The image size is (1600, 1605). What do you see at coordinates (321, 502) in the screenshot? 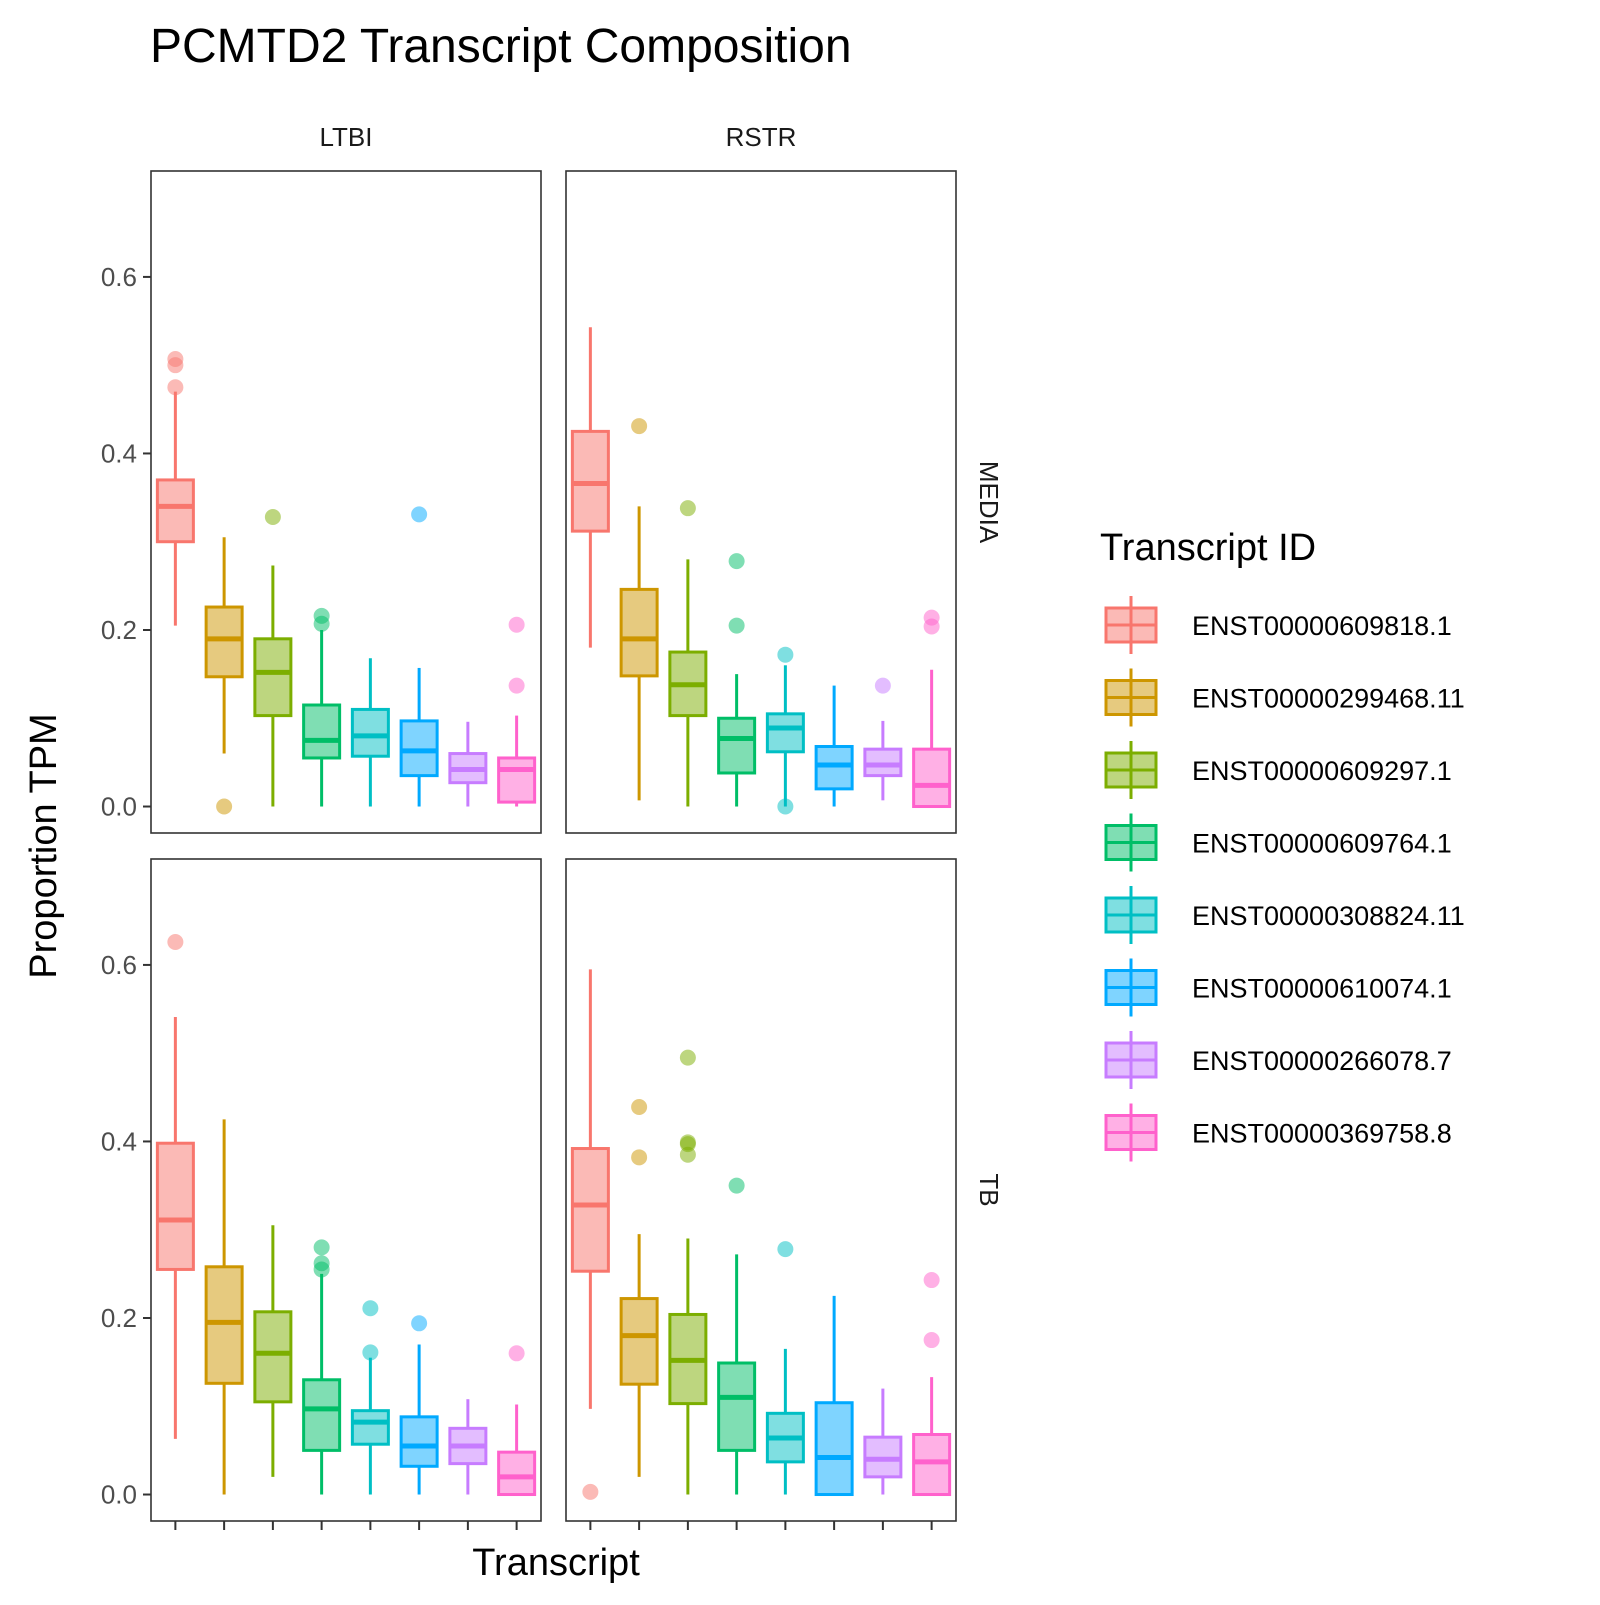
I see `panel-ltbi-media: 0.0 0.2 0.4 0.6` at bounding box center [321, 502].